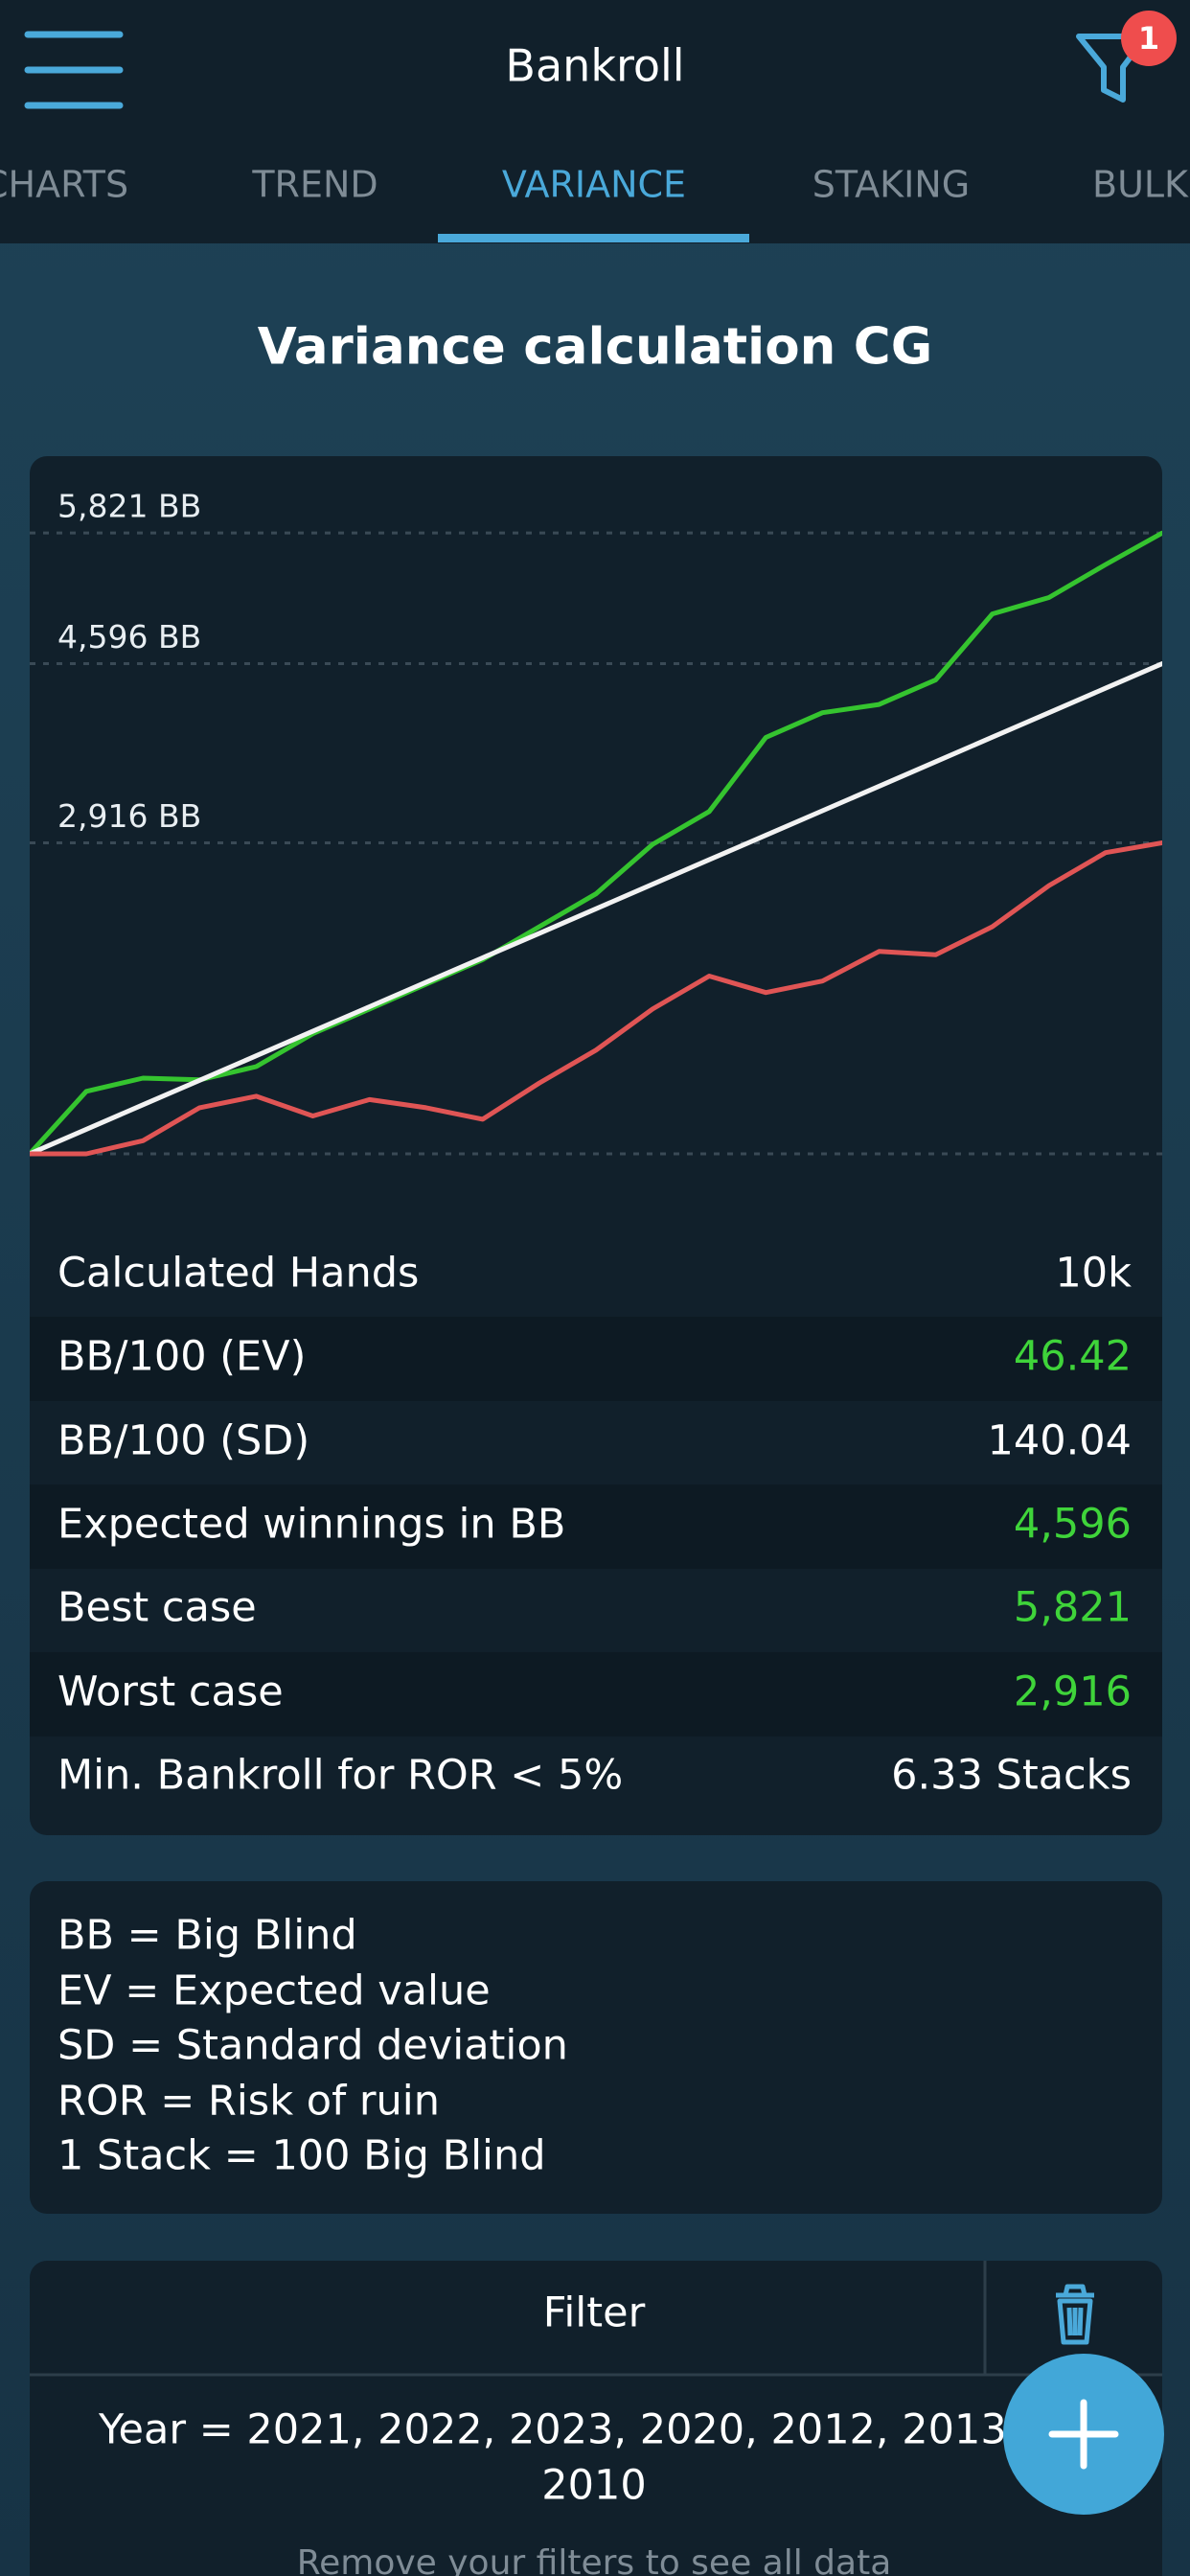  What do you see at coordinates (593, 238) in the screenshot?
I see `tab-indicator` at bounding box center [593, 238].